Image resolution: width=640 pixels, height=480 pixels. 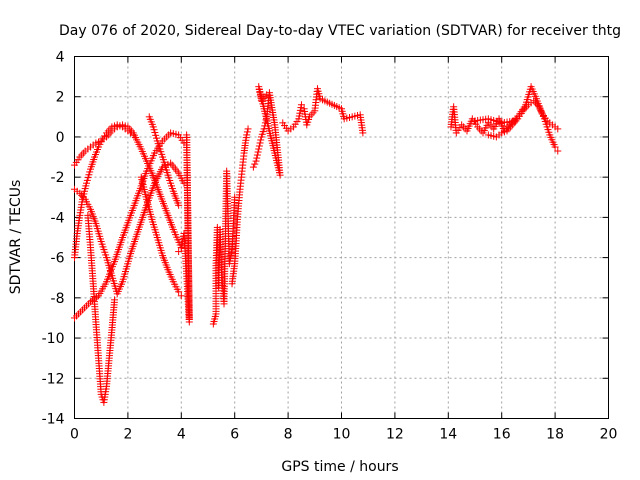 I want to click on series-cluster-4h, so click(x=184, y=228).